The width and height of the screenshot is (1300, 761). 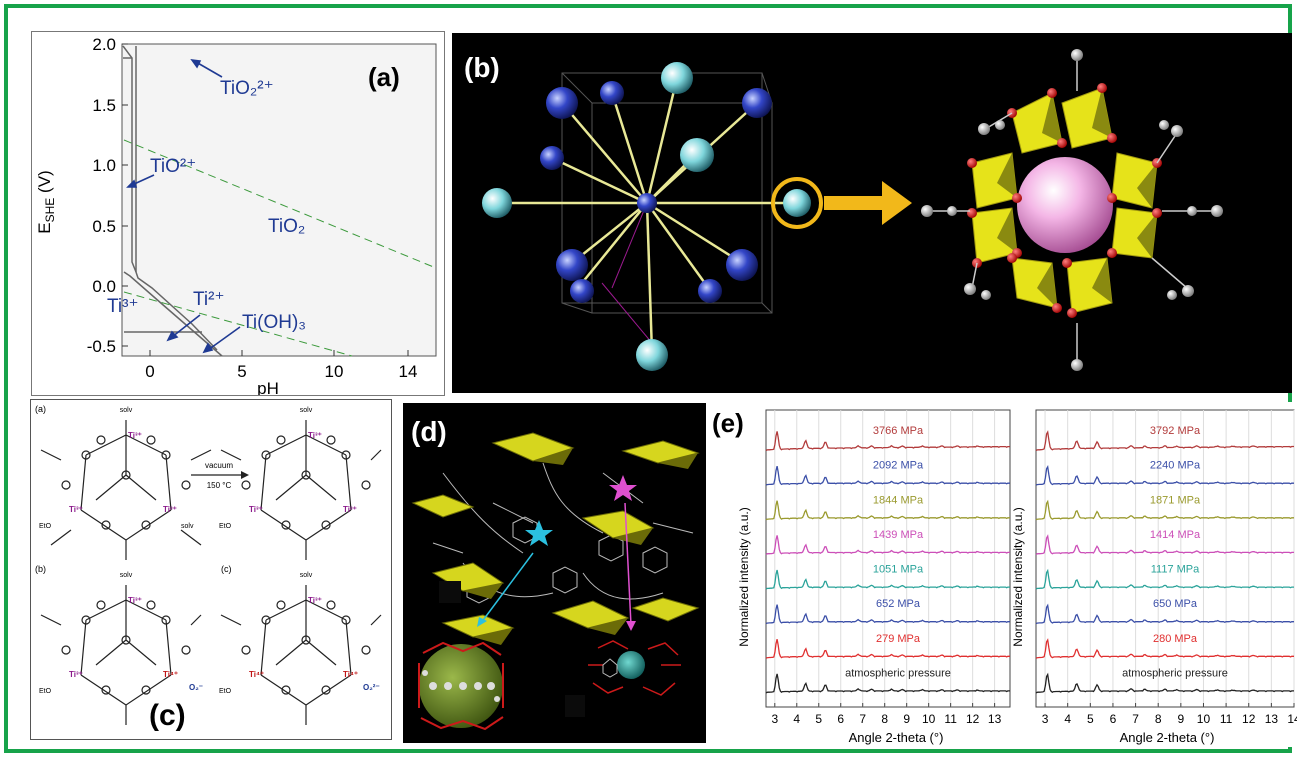 I want to click on selected-atom, so click(x=797, y=203).